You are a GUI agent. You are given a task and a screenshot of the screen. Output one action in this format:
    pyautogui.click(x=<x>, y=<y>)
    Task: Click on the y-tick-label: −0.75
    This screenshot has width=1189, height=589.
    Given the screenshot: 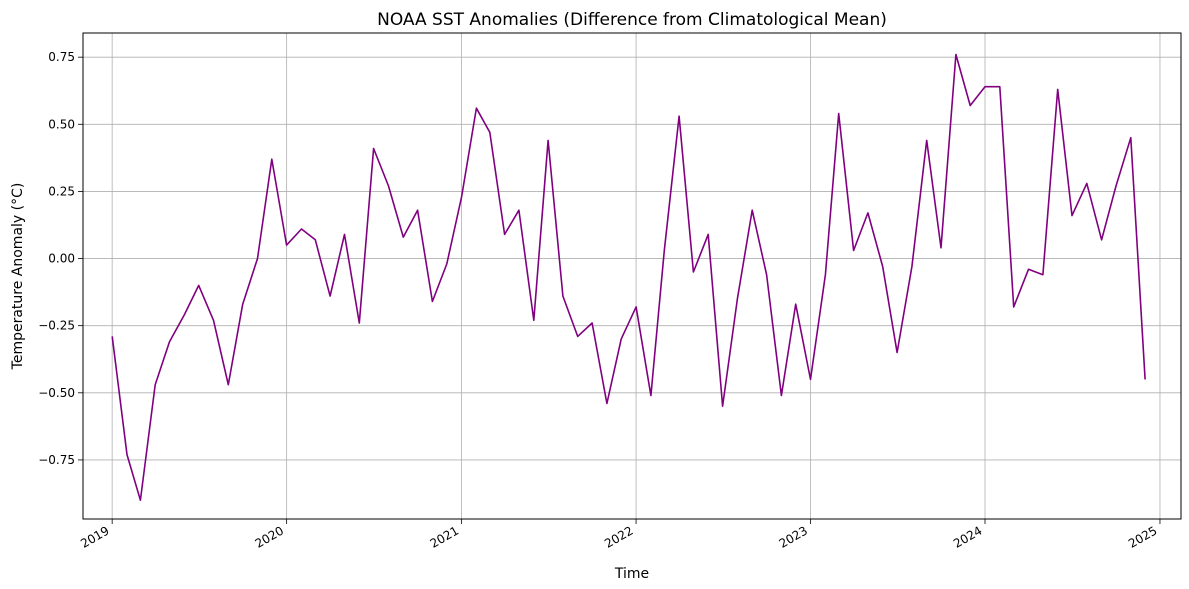 What is the action you would take?
    pyautogui.click(x=56, y=460)
    